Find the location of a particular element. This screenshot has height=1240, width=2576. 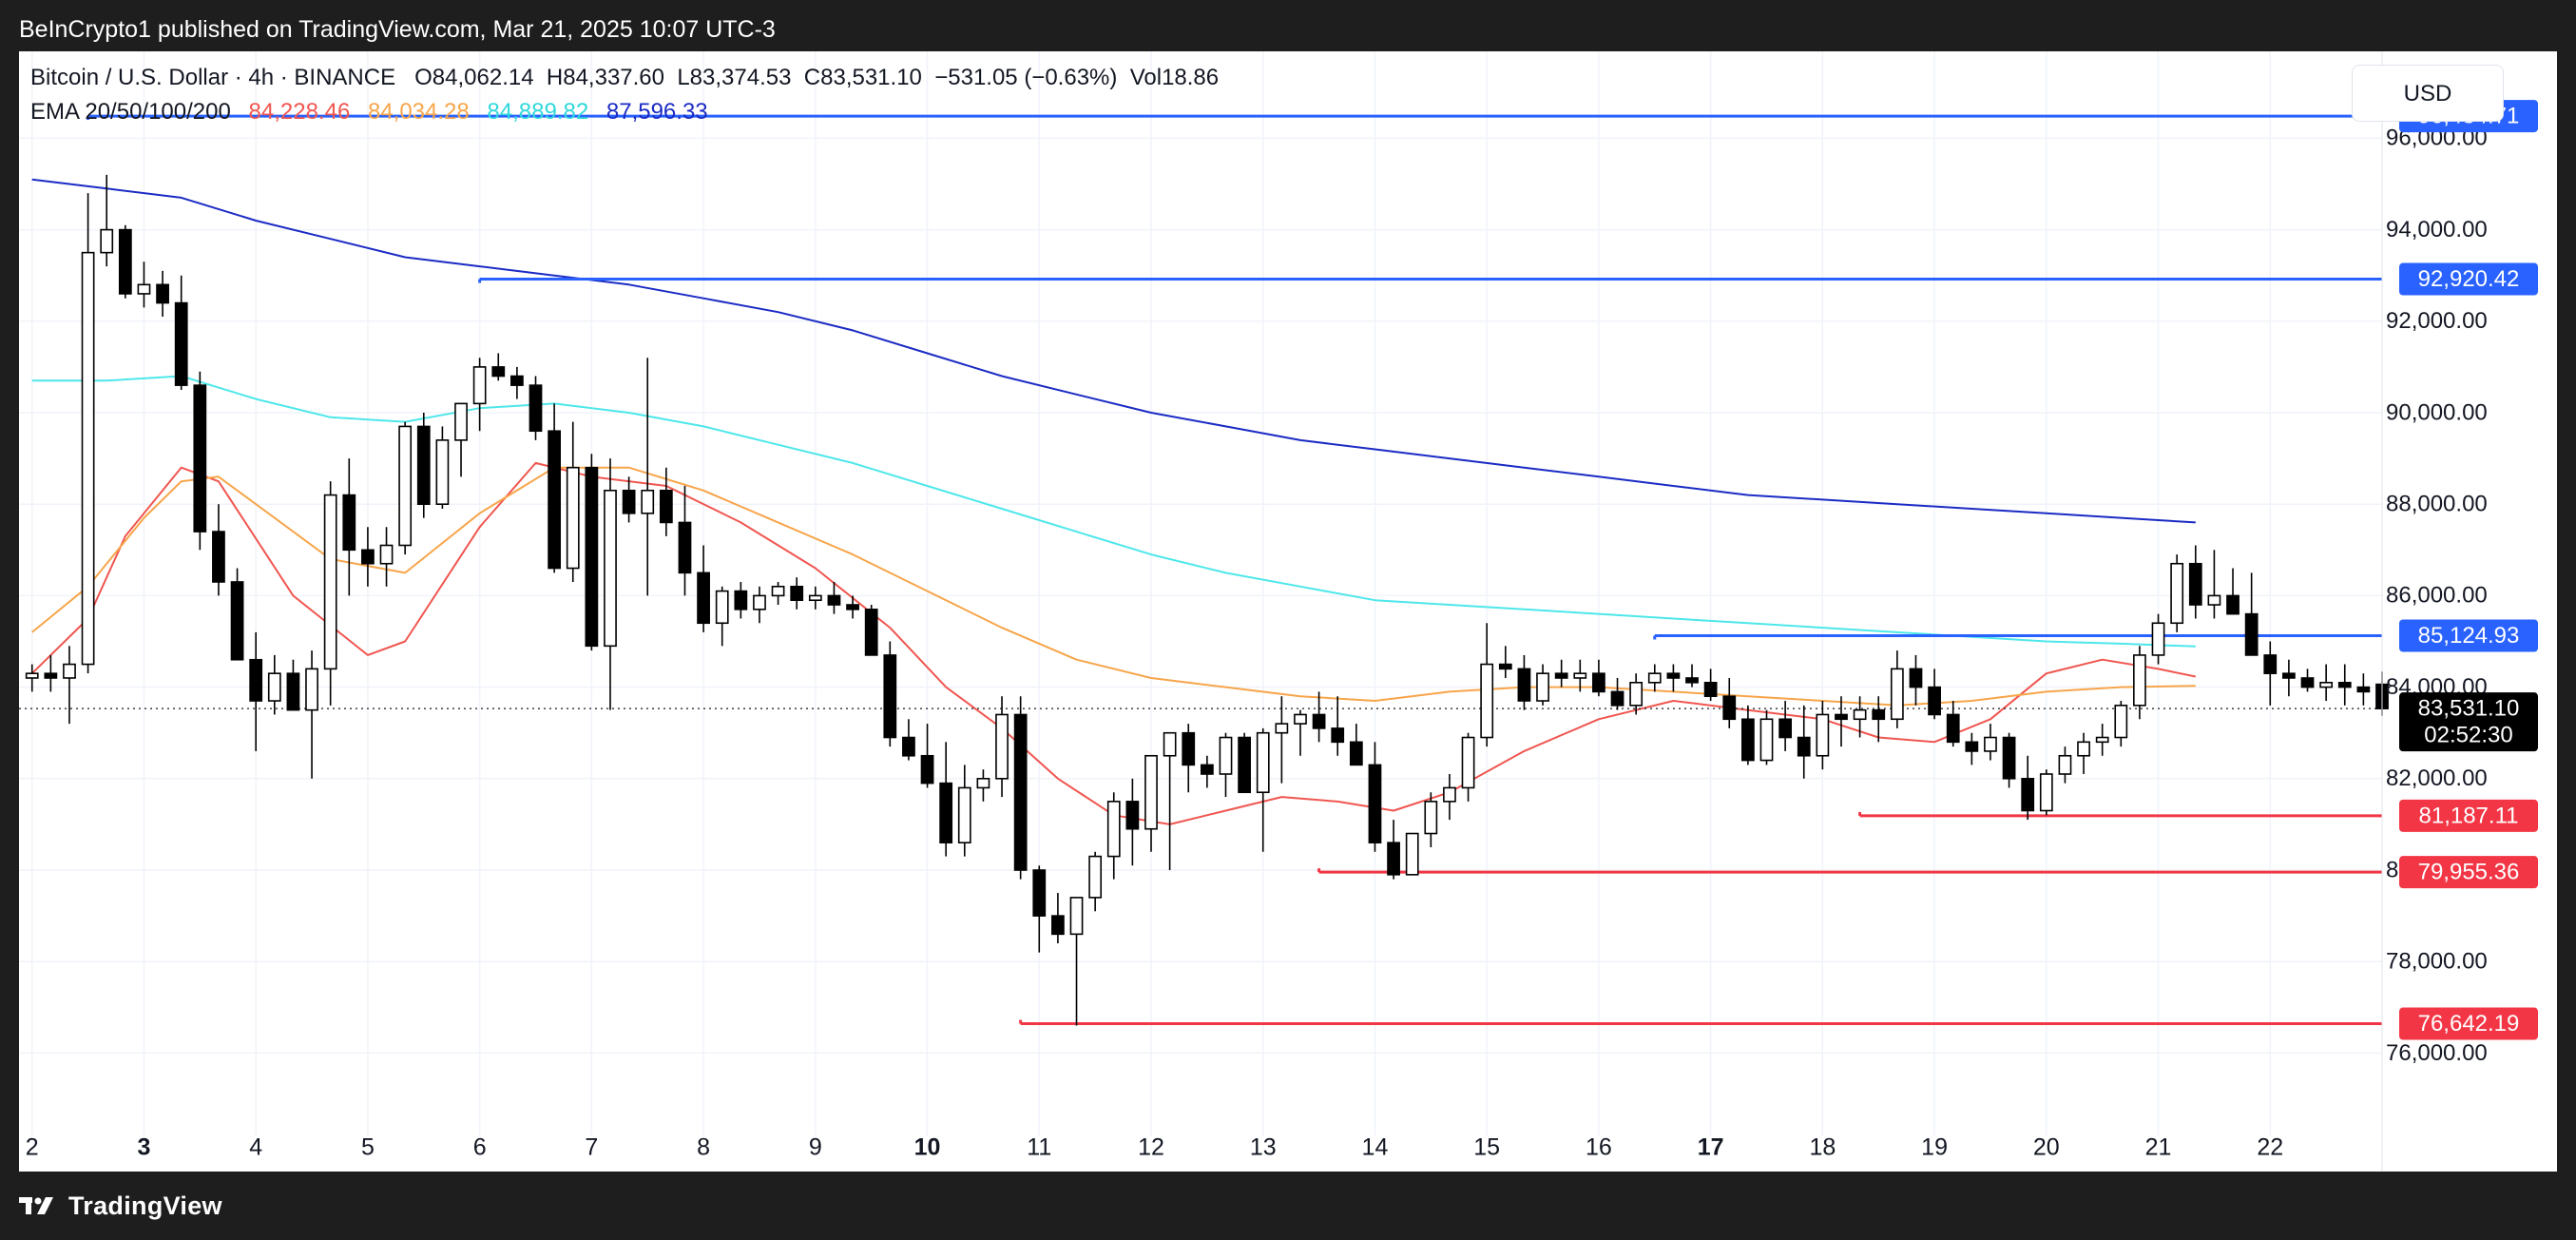

last-price-label: 83,531.10 is located at coordinates (2469, 709).